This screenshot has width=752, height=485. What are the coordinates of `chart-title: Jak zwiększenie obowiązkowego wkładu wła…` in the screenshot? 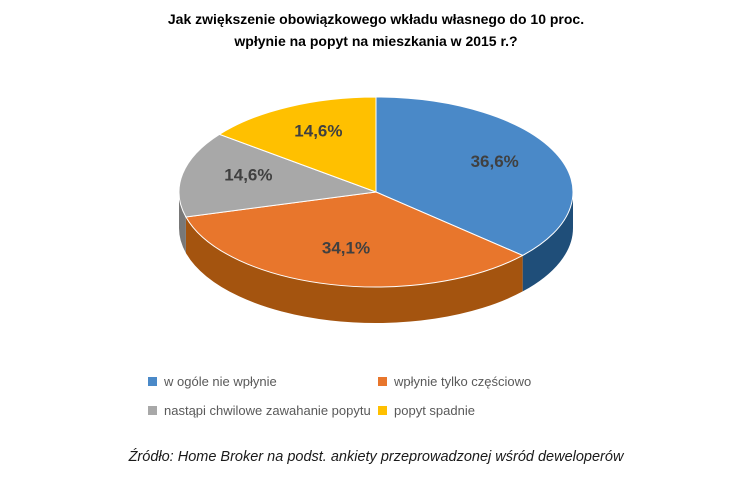 It's located at (376, 30).